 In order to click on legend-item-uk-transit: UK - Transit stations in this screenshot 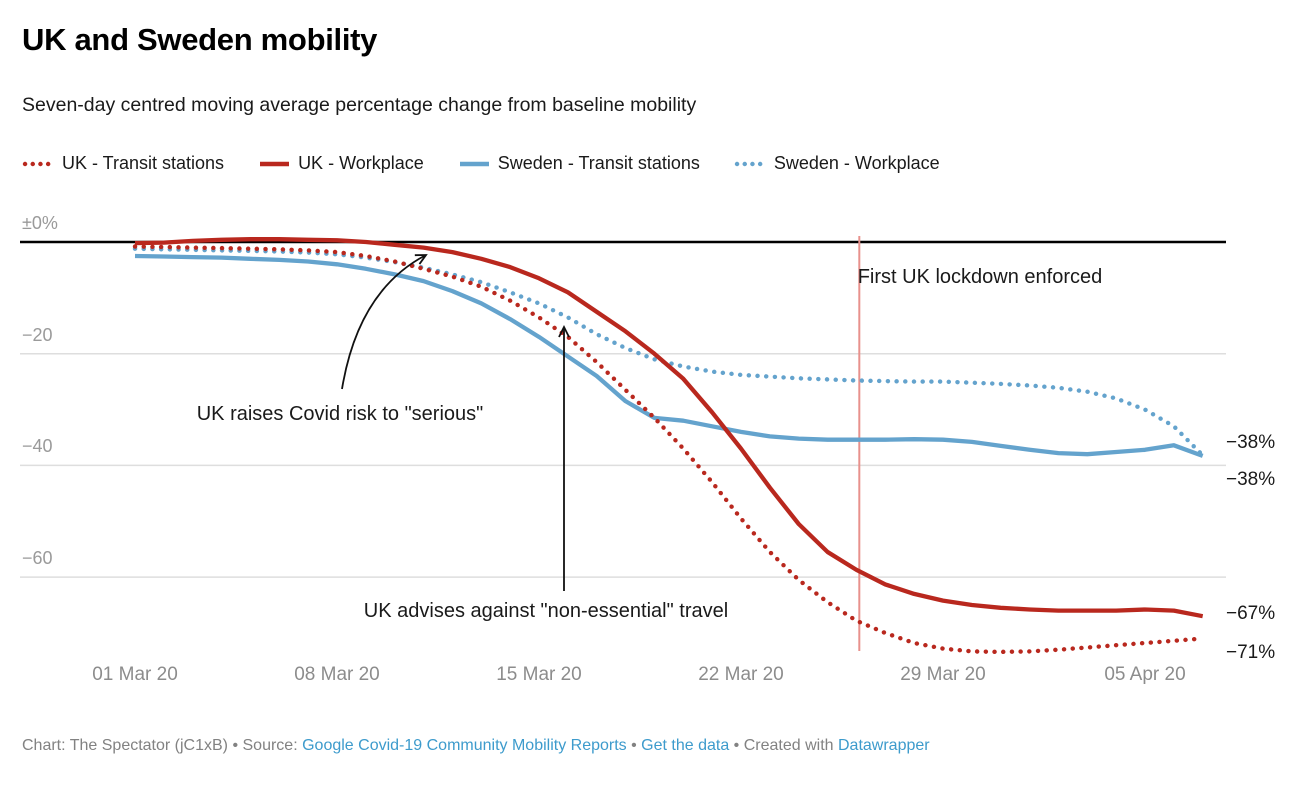, I will do `click(123, 163)`.